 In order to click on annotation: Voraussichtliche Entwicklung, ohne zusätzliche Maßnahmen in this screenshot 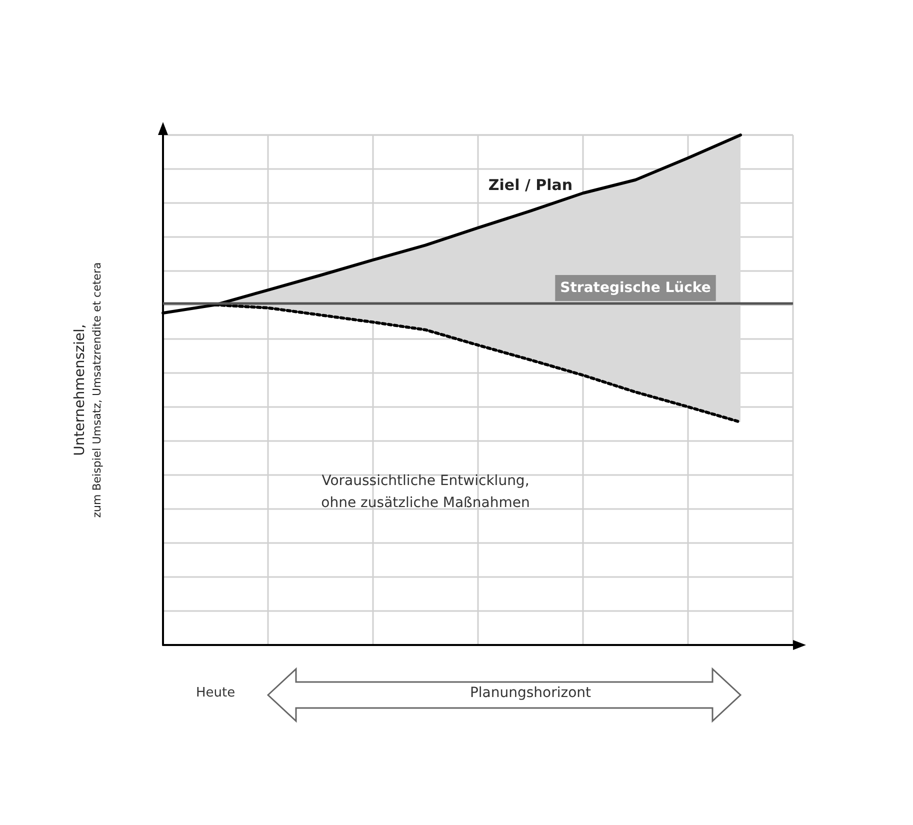, I will do `click(425, 492)`.